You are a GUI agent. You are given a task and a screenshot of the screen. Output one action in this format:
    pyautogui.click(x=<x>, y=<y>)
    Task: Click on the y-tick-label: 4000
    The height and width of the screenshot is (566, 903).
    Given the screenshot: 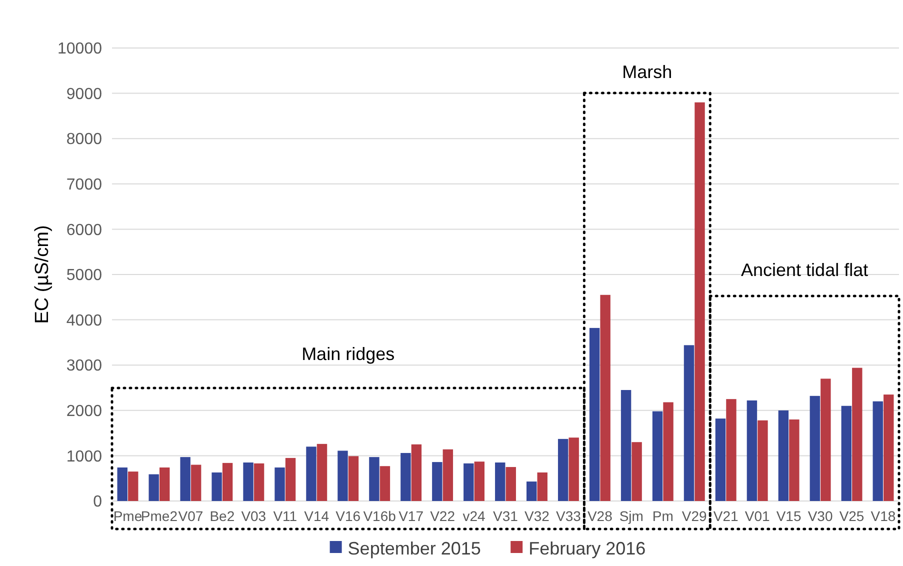 What is the action you would take?
    pyautogui.click(x=84, y=321)
    